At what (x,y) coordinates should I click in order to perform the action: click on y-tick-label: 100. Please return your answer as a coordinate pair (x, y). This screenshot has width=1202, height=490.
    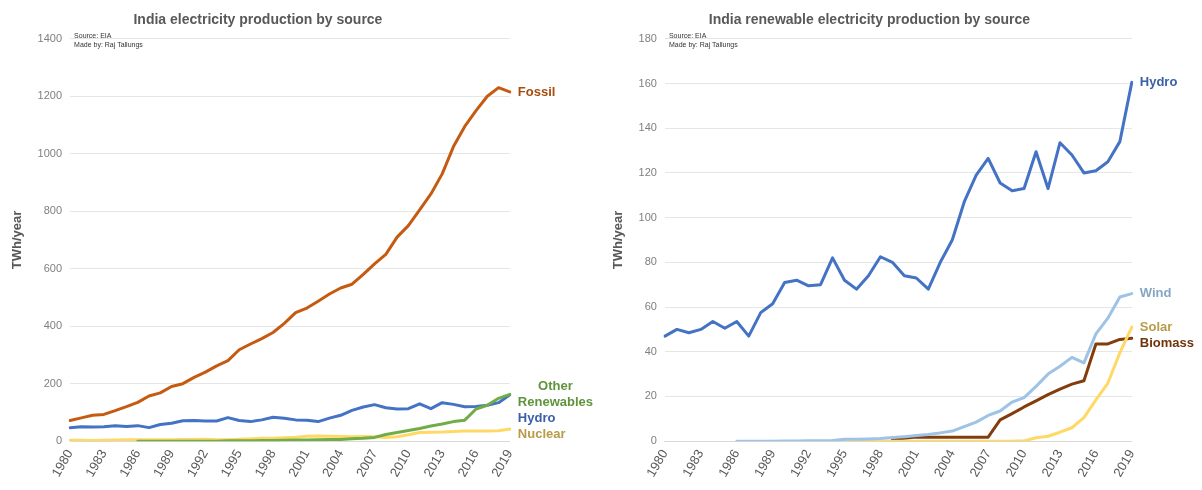
    Looking at the image, I should click on (647, 216).